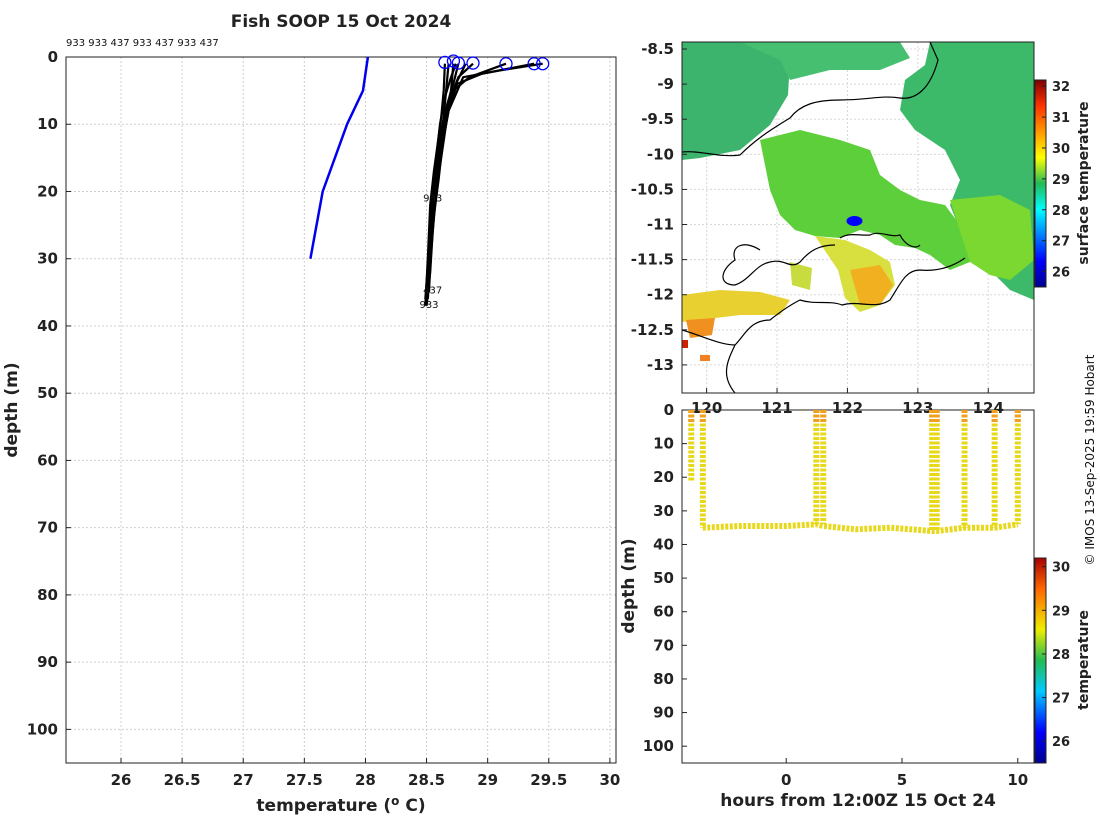  I want to click on section-x-ticks: 0 5 10, so click(904, 773).